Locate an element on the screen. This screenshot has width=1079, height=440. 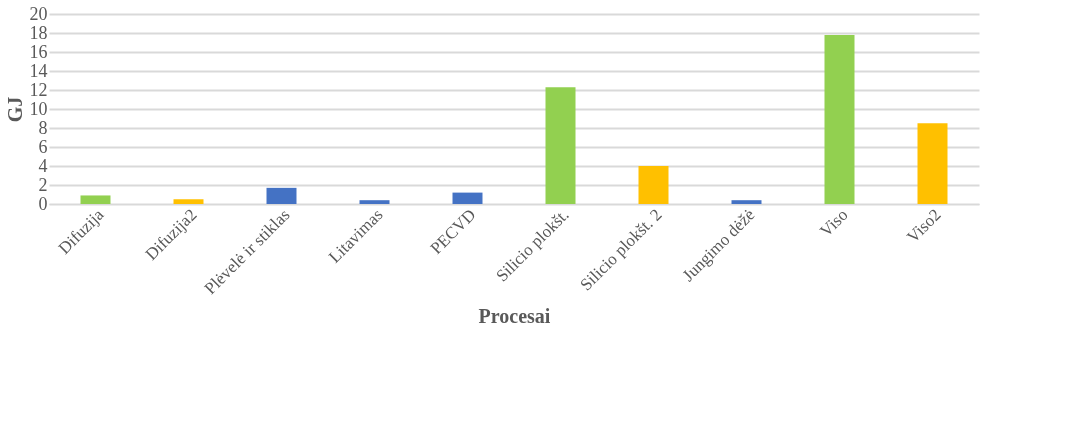
y-tick-label: 0 is located at coordinates (43, 203).